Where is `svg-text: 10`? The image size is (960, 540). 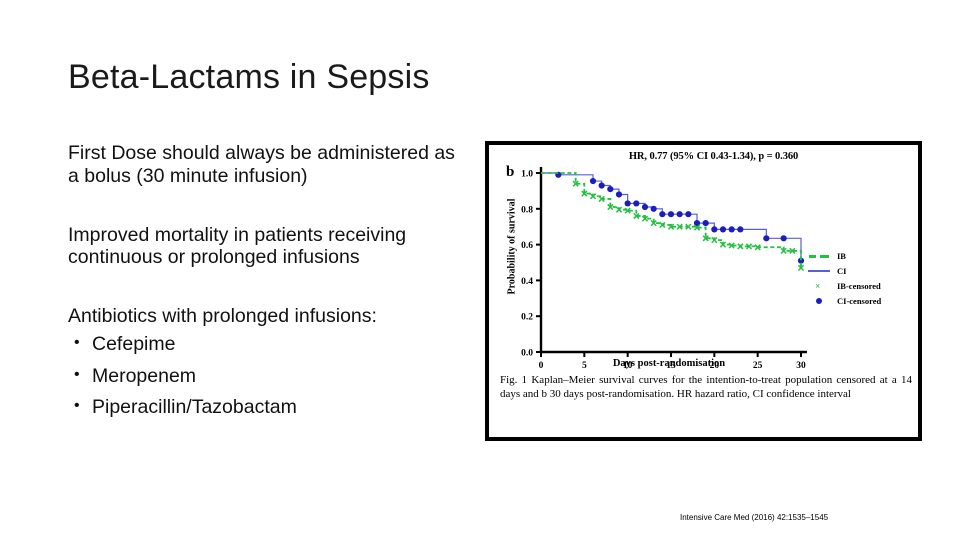 svg-text: 10 is located at coordinates (628, 366).